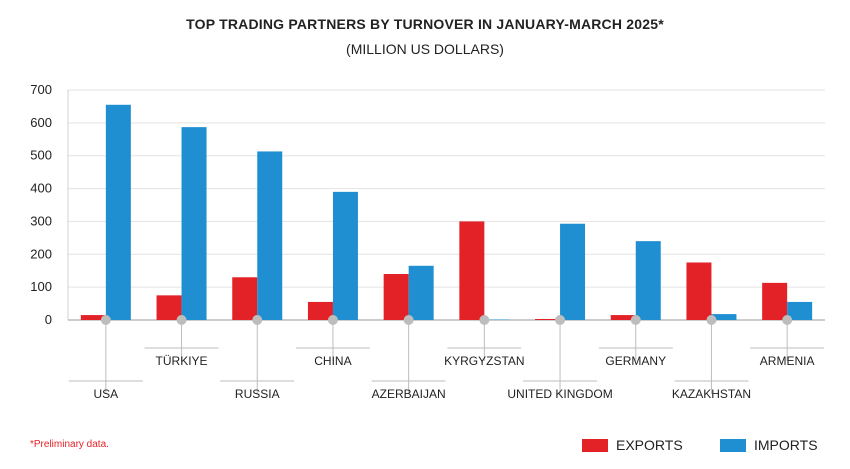 Image resolution: width=850 pixels, height=469 pixels. I want to click on bar-imports-kazakhstan, so click(724, 317).